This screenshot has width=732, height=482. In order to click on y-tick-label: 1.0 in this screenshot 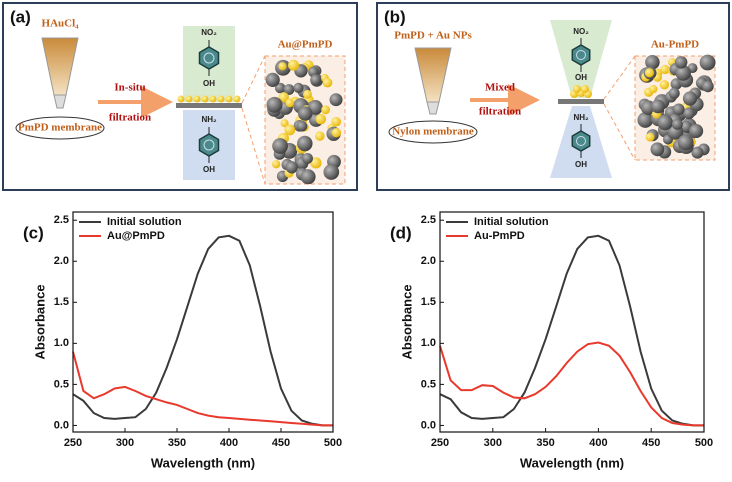, I will do `click(61, 343)`.